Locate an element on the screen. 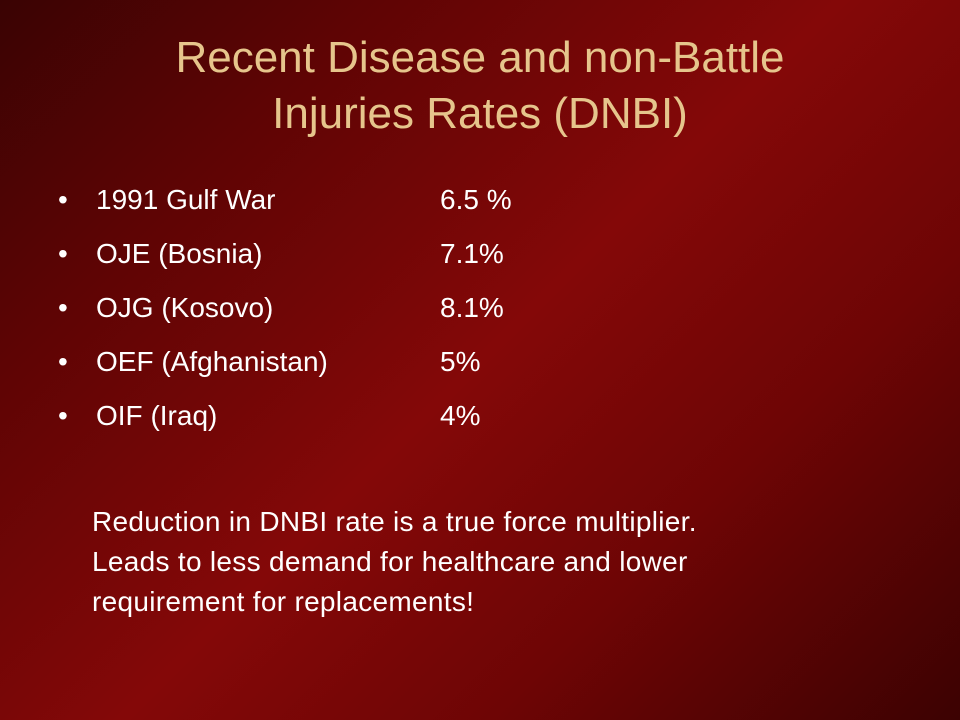 This screenshot has height=720, width=960. bullet-label: OJE (Bosnia) is located at coordinates (179, 253).